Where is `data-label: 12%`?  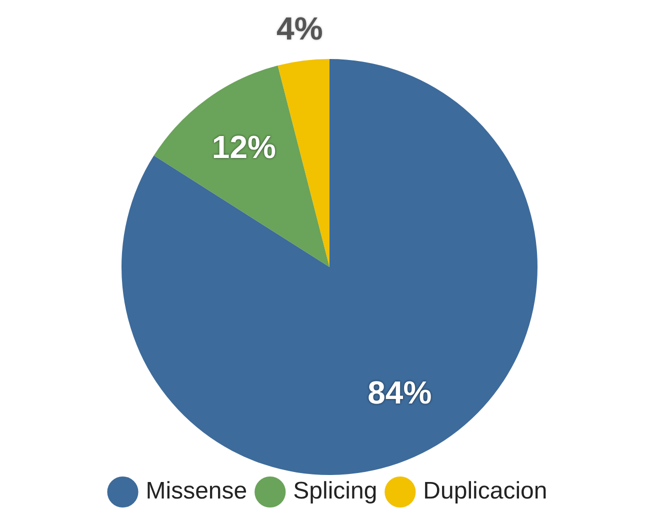 data-label: 12% is located at coordinates (244, 147).